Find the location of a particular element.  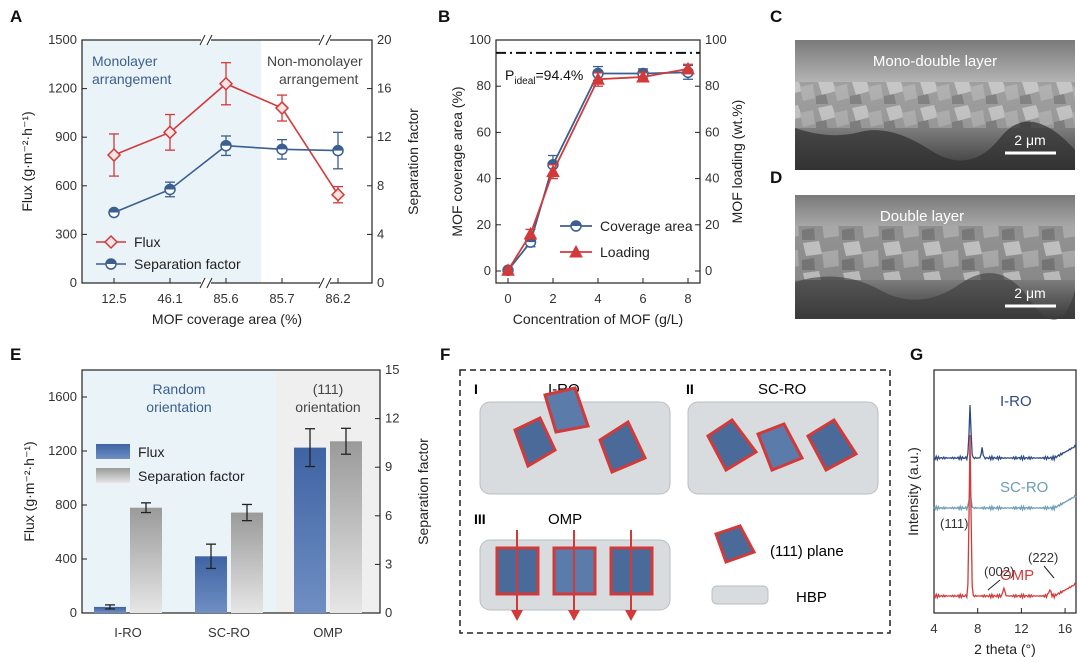

b-y2tick-label: 20 is located at coordinates (712, 224).